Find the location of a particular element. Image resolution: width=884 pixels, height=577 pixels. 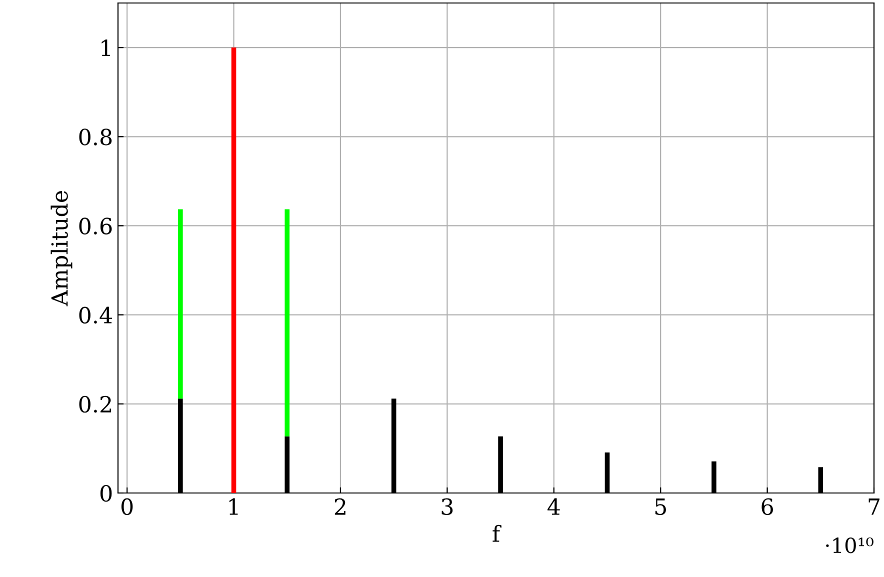

y-tick-label: 0.8 is located at coordinates (95, 137).